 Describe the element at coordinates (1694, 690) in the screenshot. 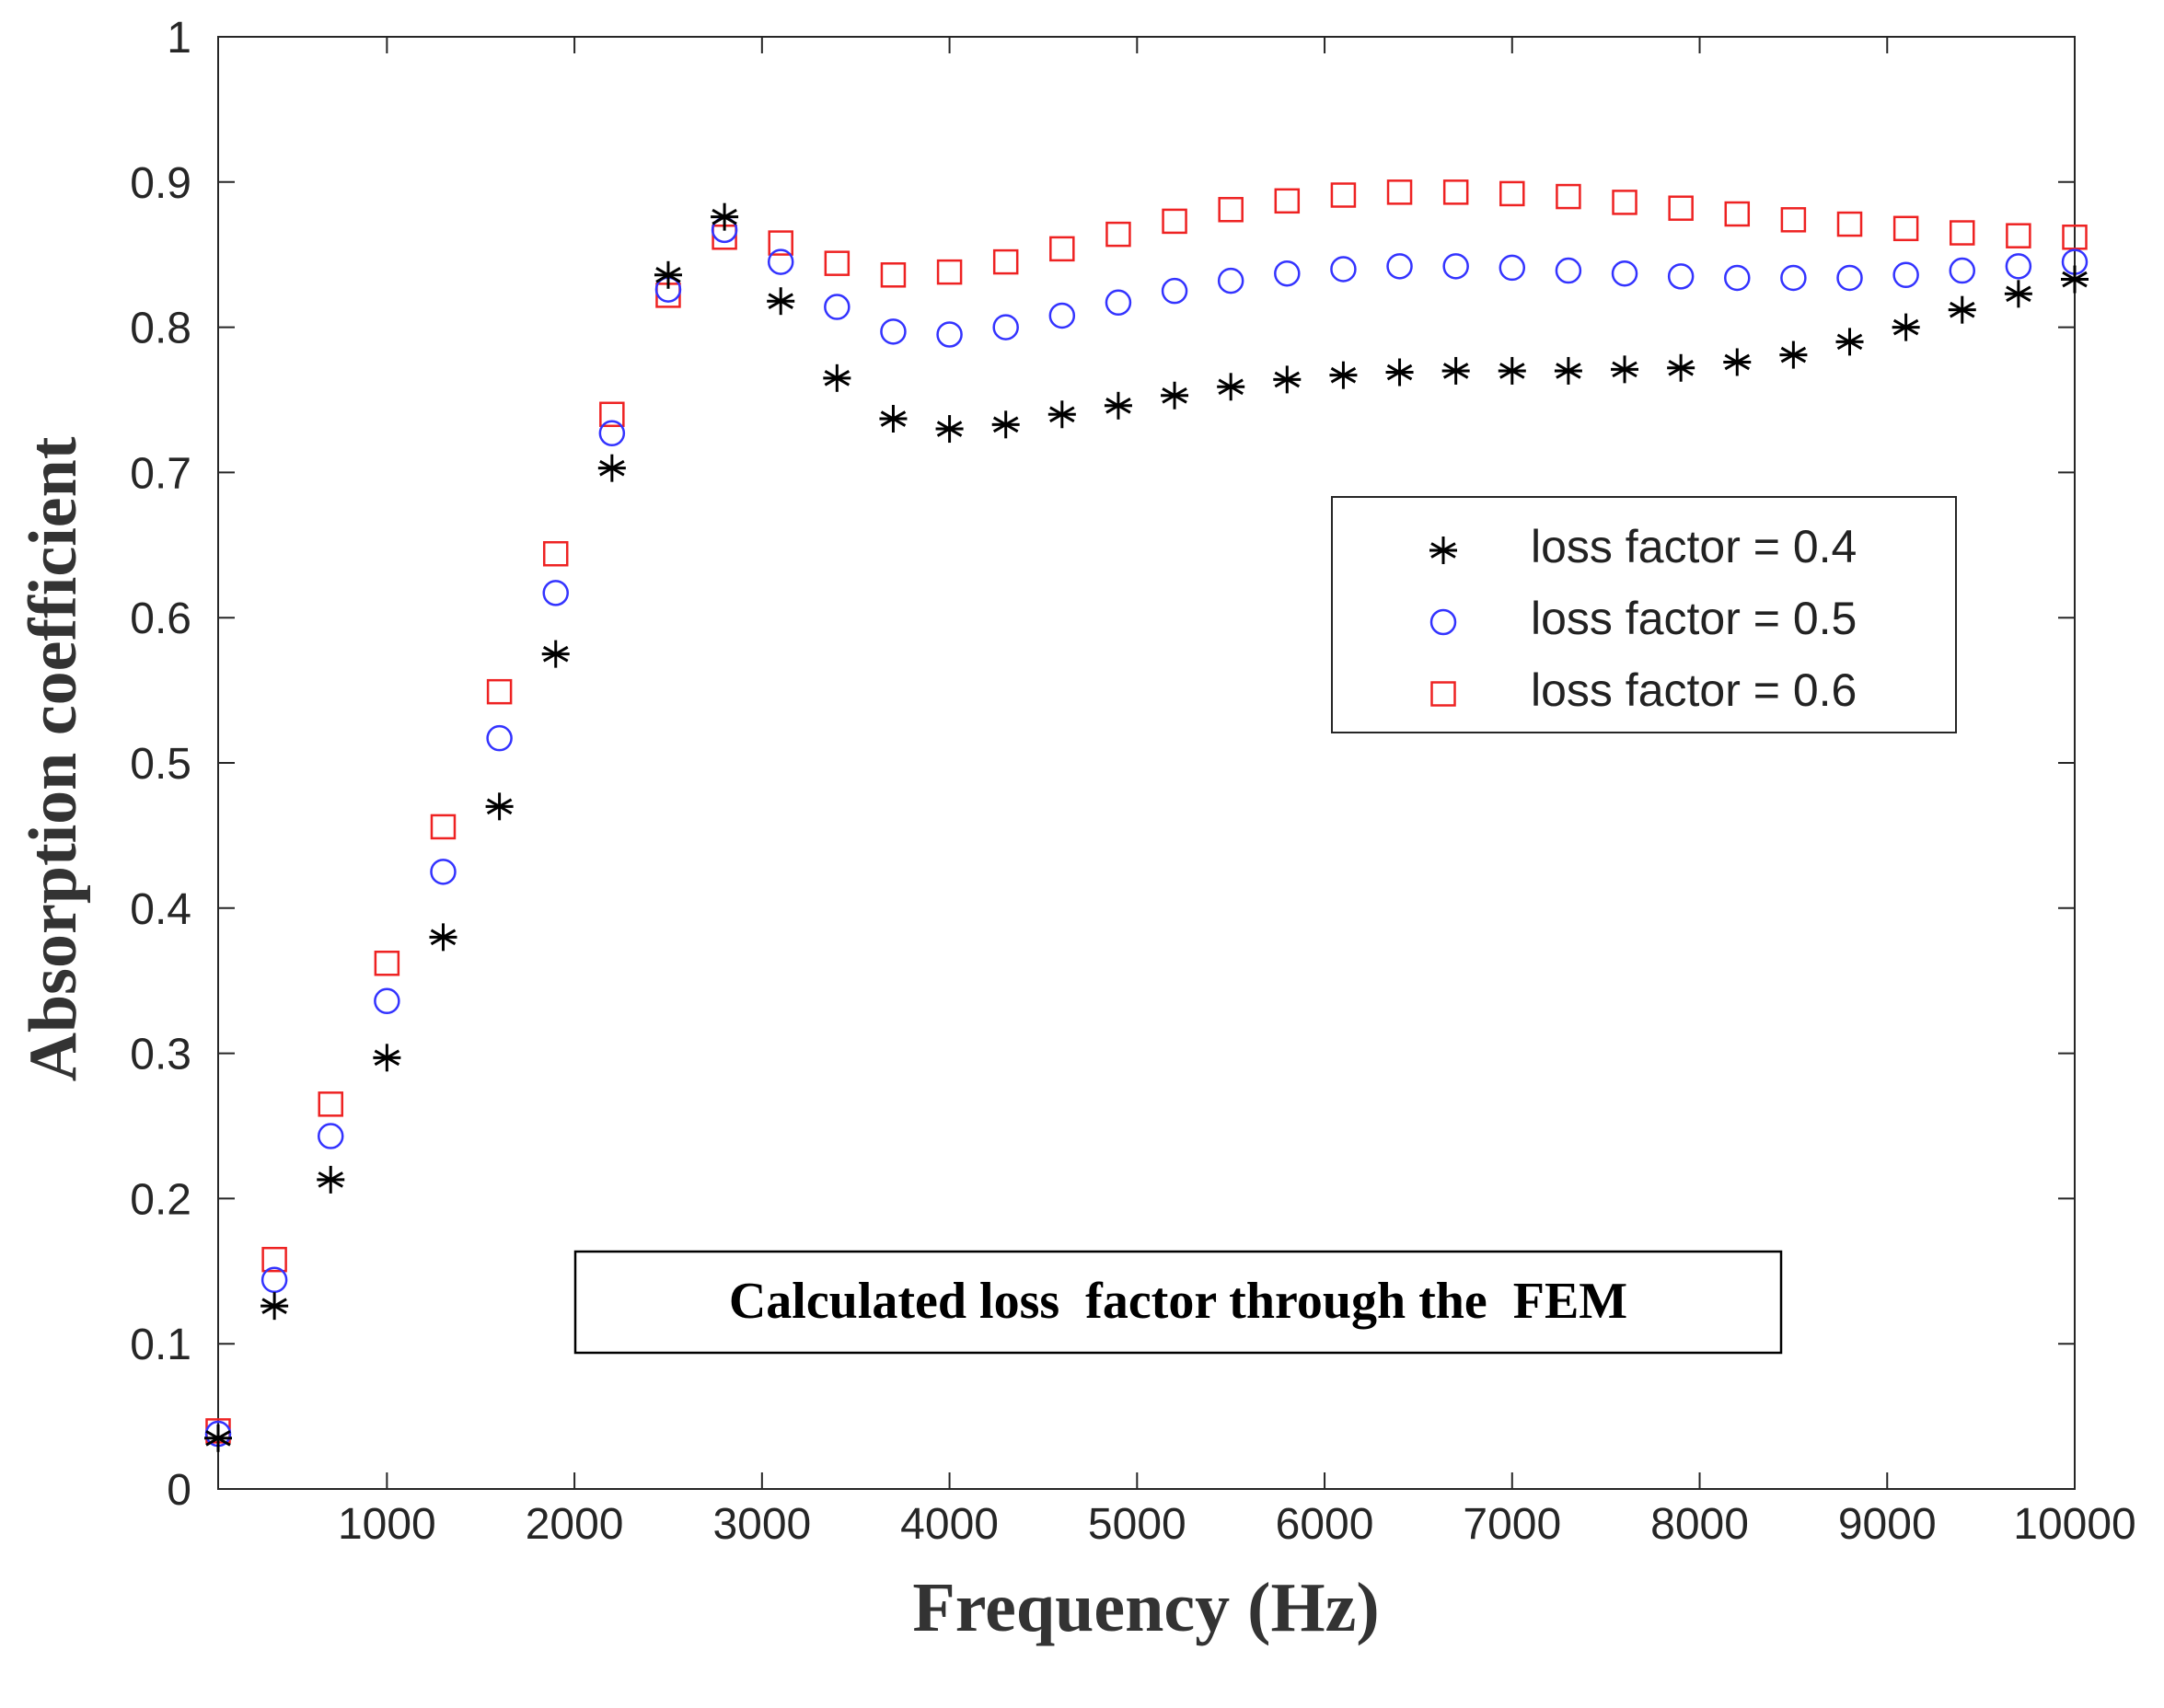

I see `legend-label-0.6: loss factor = 0.6` at that location.